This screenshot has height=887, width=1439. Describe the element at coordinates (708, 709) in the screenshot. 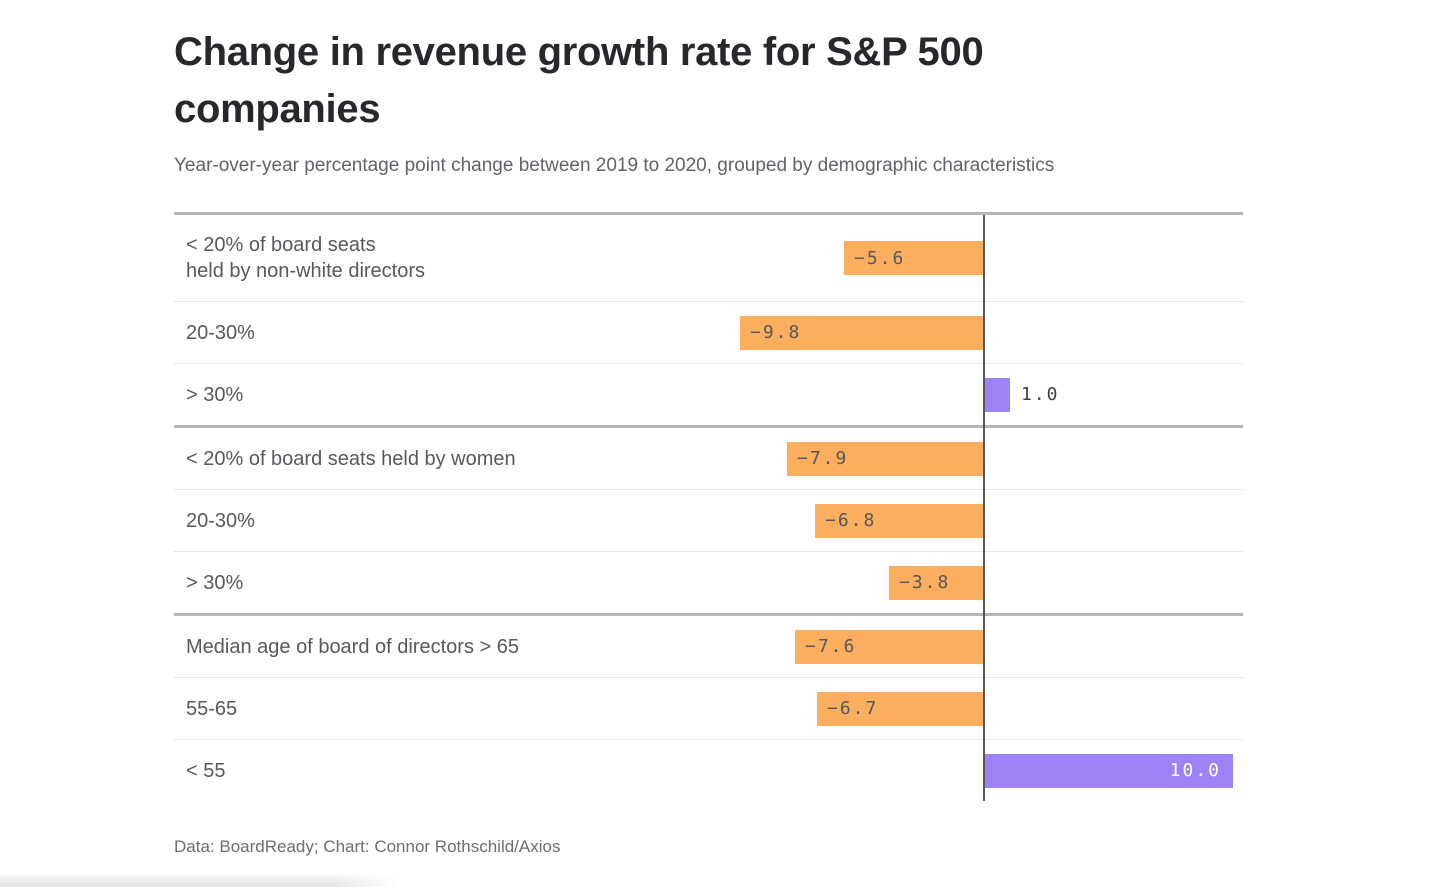

I see `chart-row: 55-65 −6.7` at that location.